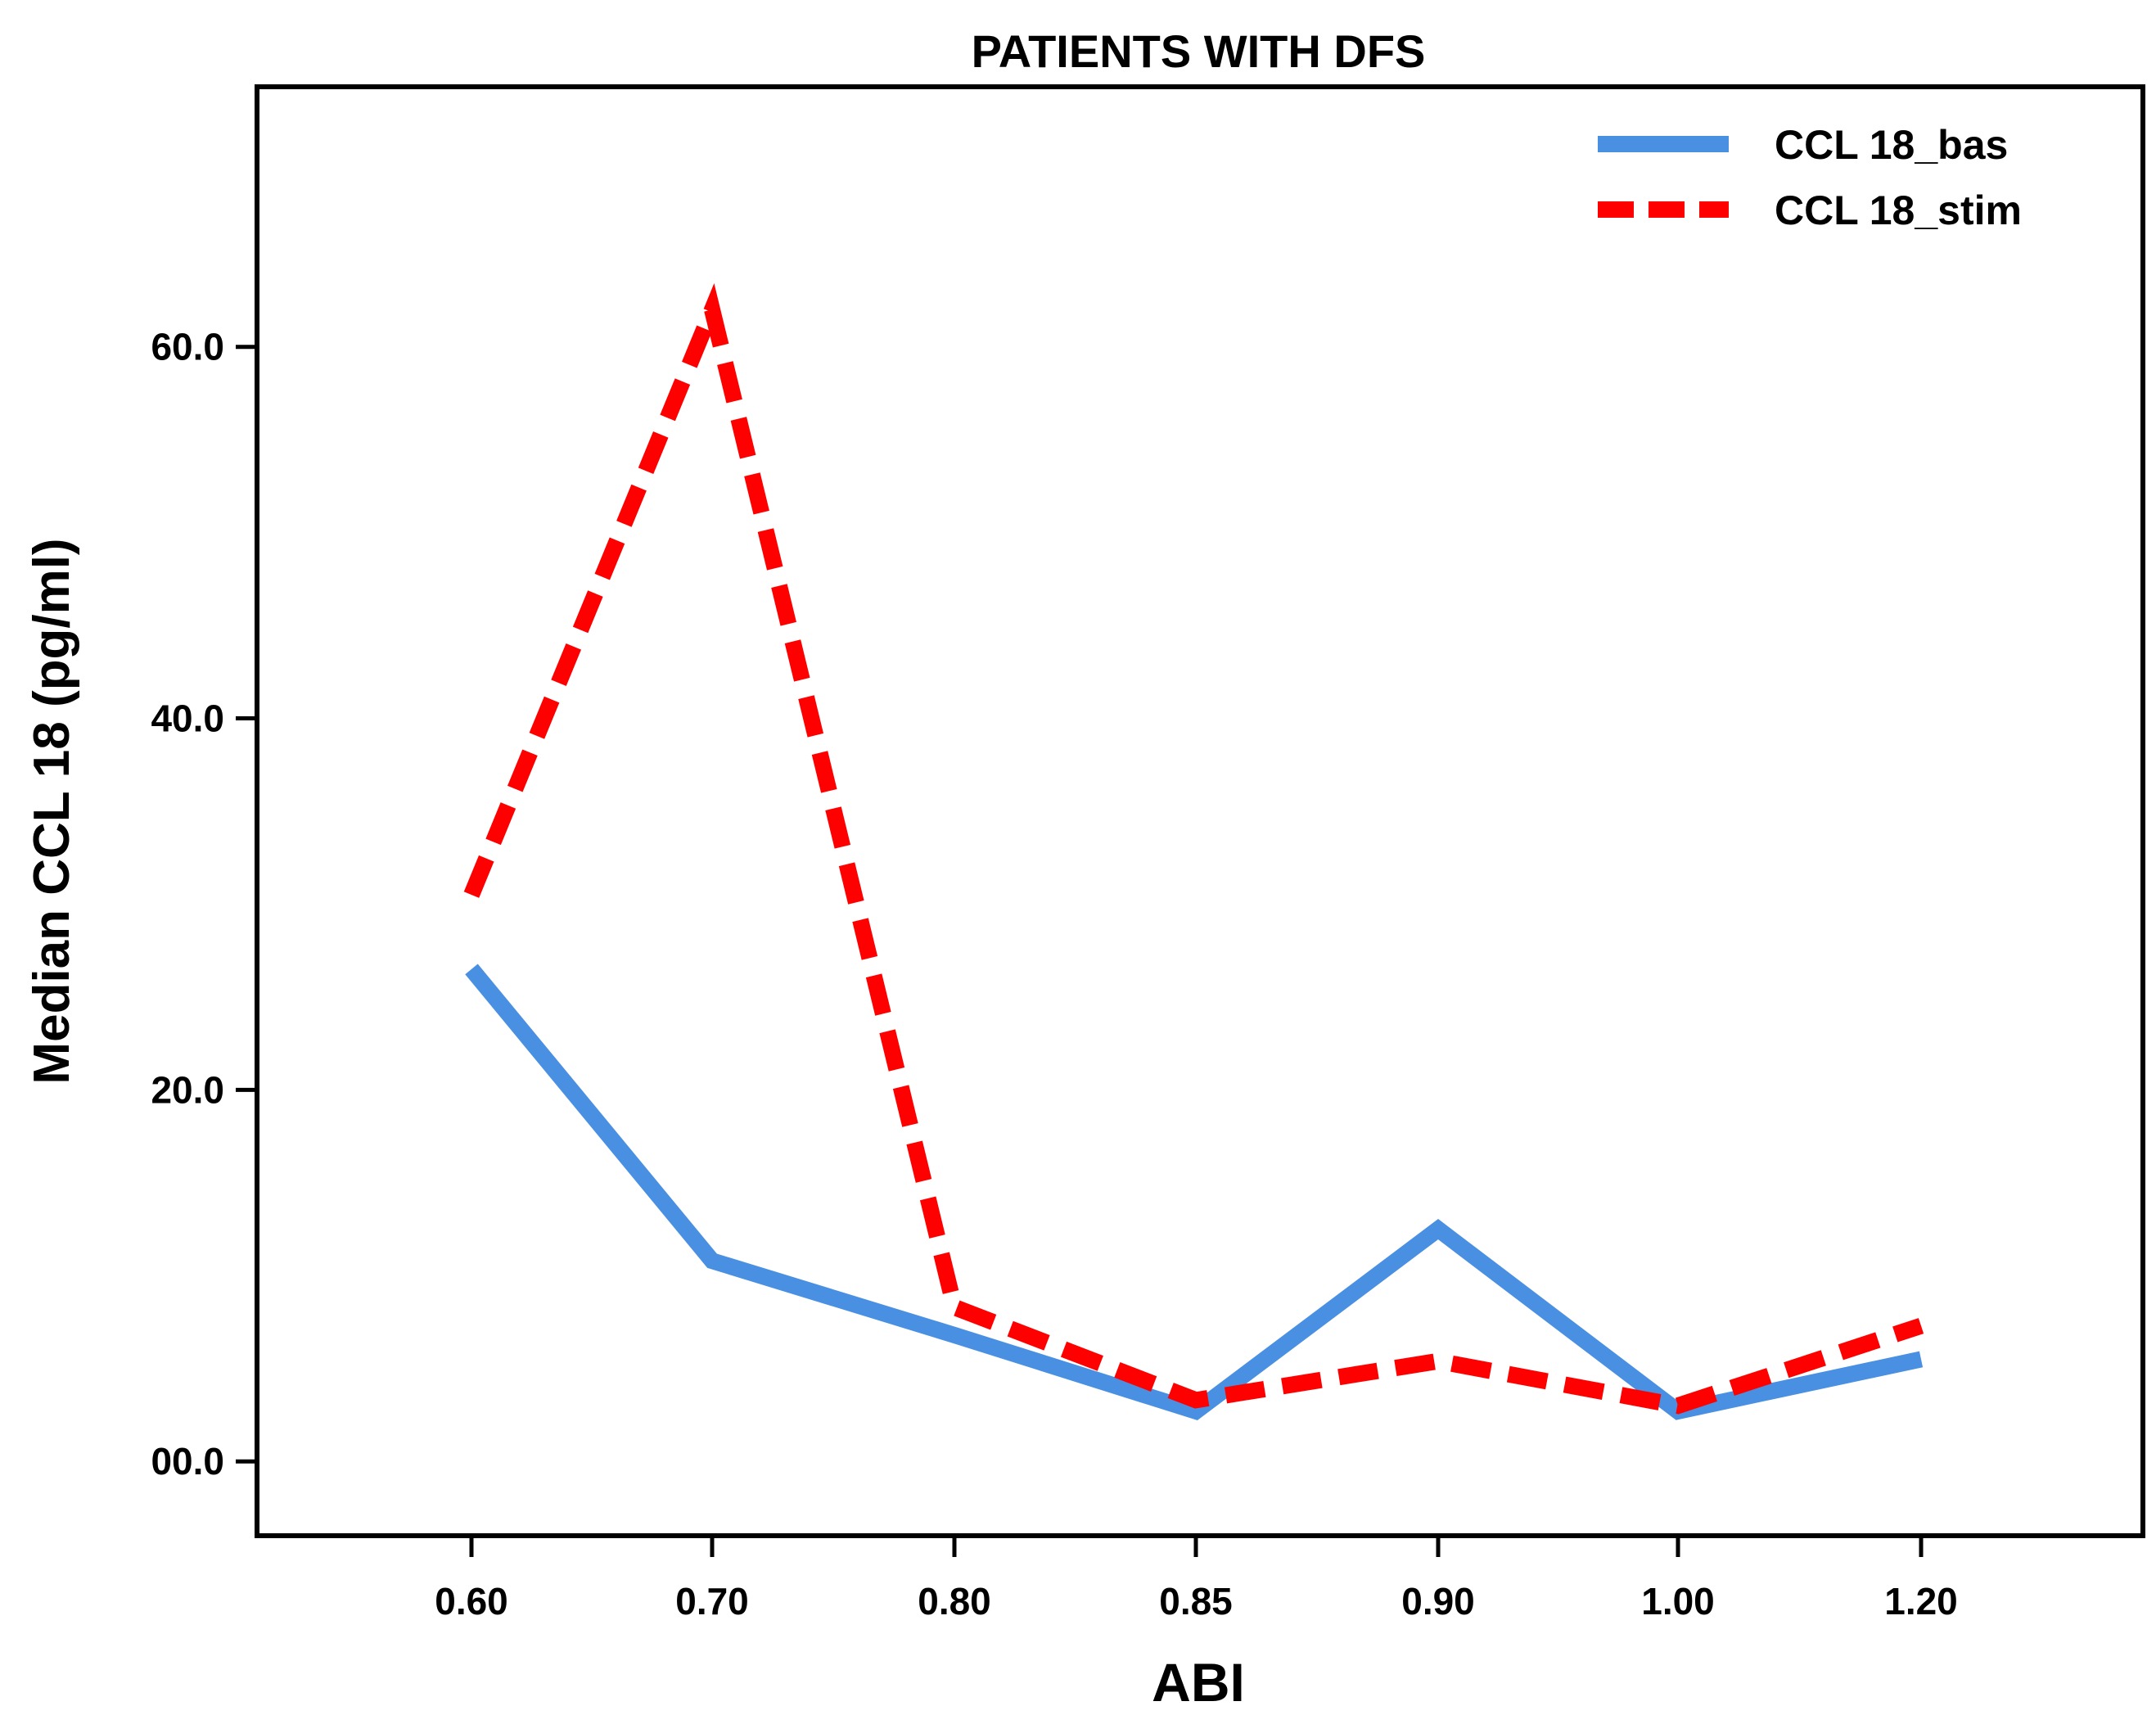  I want to click on y-tick-label: 20.0, so click(187, 1089).